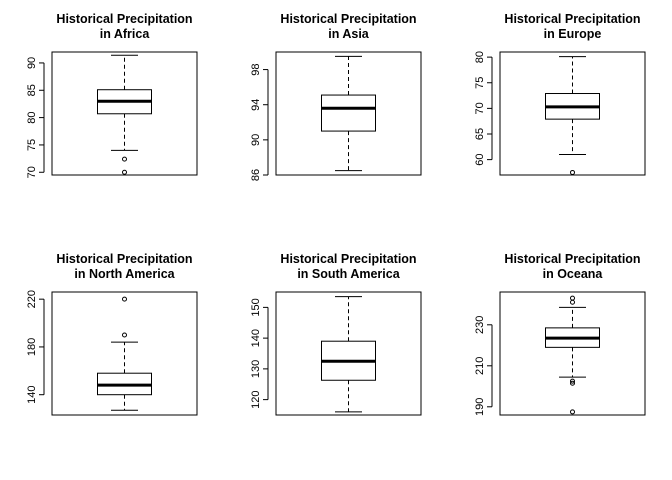  What do you see at coordinates (256, 307) in the screenshot?
I see `y-tick-label: 150` at bounding box center [256, 307].